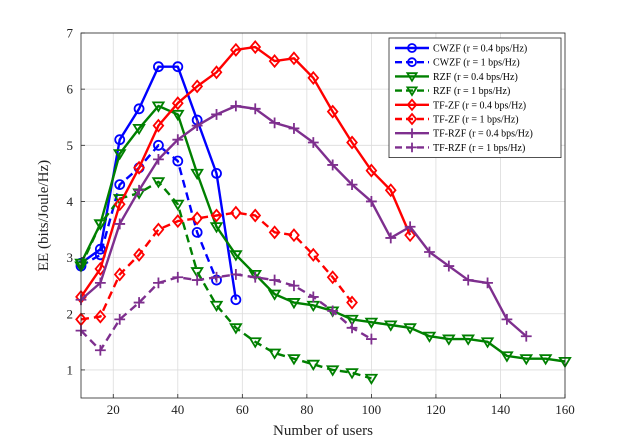 This screenshot has height=442, width=623. I want to click on series-line, so click(159, 182).